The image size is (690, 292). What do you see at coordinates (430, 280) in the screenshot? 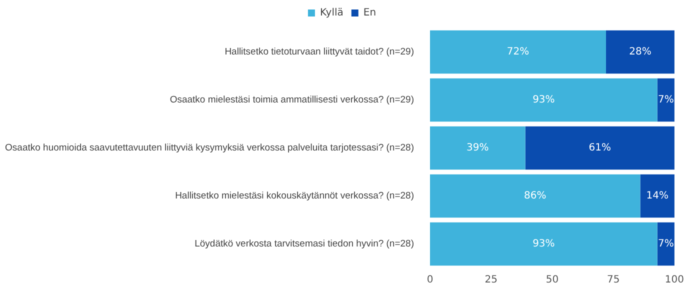
I see `x-tick-label: 0` at bounding box center [430, 280].